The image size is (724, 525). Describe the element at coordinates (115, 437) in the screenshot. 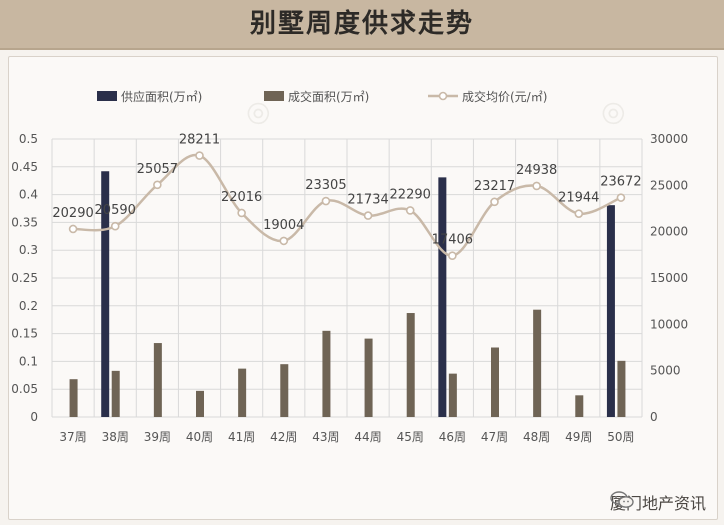

I see `x-tick-label: 38周` at that location.